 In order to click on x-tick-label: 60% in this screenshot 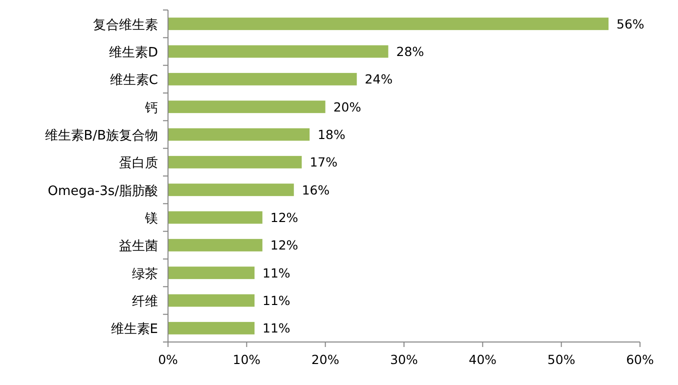, I will do `click(640, 359)`.